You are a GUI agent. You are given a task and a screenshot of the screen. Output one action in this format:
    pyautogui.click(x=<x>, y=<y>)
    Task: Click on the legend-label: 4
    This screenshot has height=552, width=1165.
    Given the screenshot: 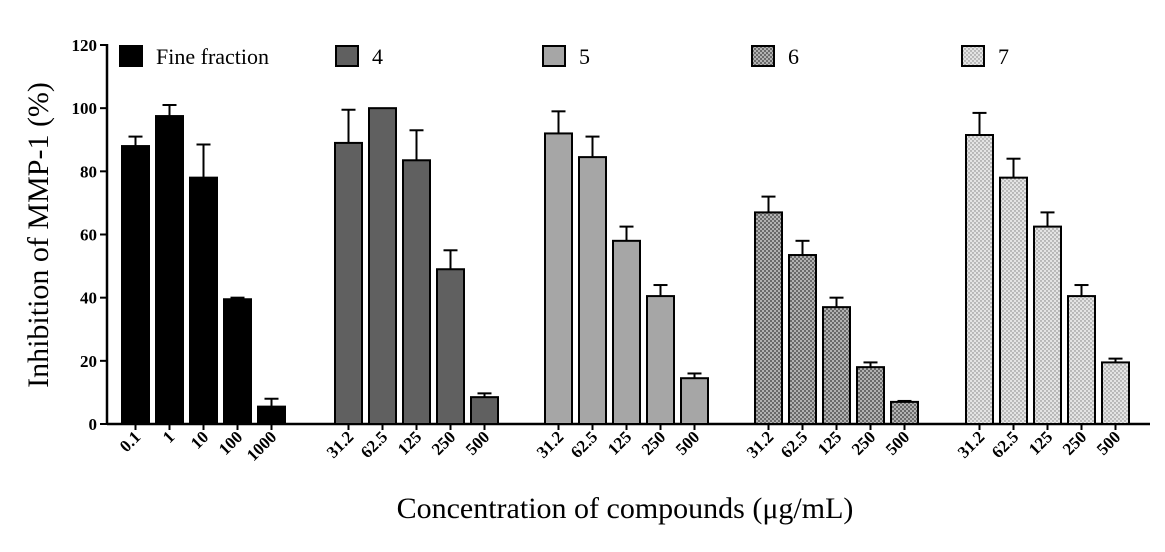 What is the action you would take?
    pyautogui.click(x=377, y=56)
    